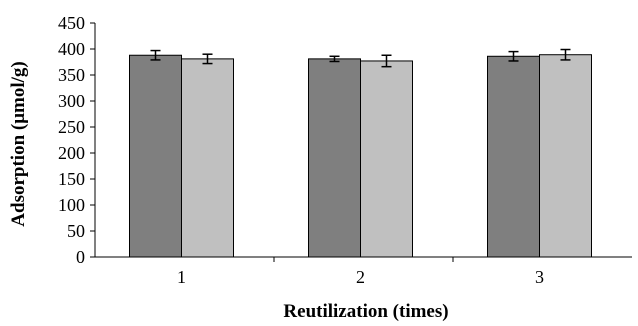 The width and height of the screenshot is (638, 326). What do you see at coordinates (539, 277) in the screenshot?
I see `x-tick-label: 3` at bounding box center [539, 277].